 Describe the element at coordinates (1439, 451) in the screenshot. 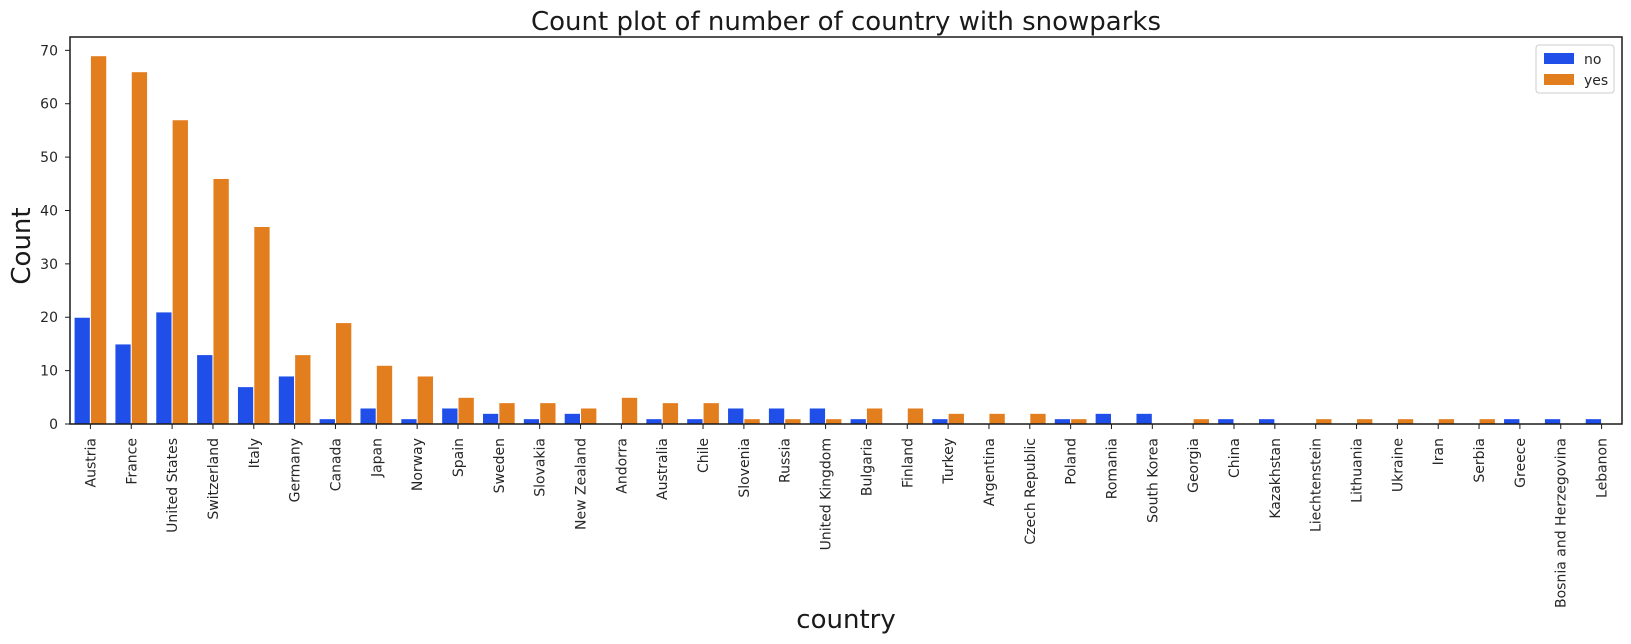

I see `x-tick-label: Iran` at that location.